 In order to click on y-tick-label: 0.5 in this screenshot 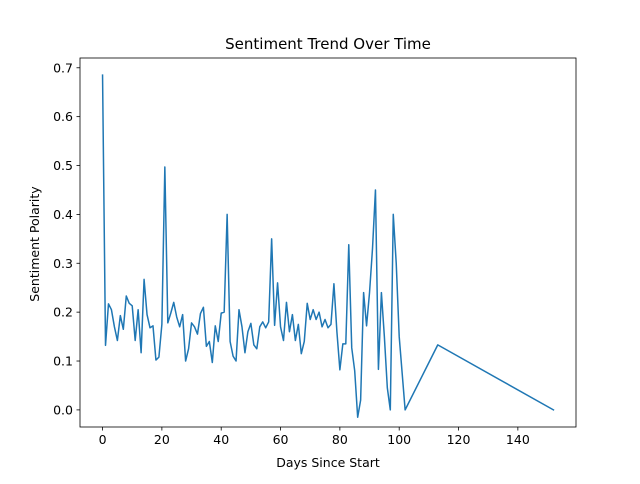, I will do `click(63, 165)`.